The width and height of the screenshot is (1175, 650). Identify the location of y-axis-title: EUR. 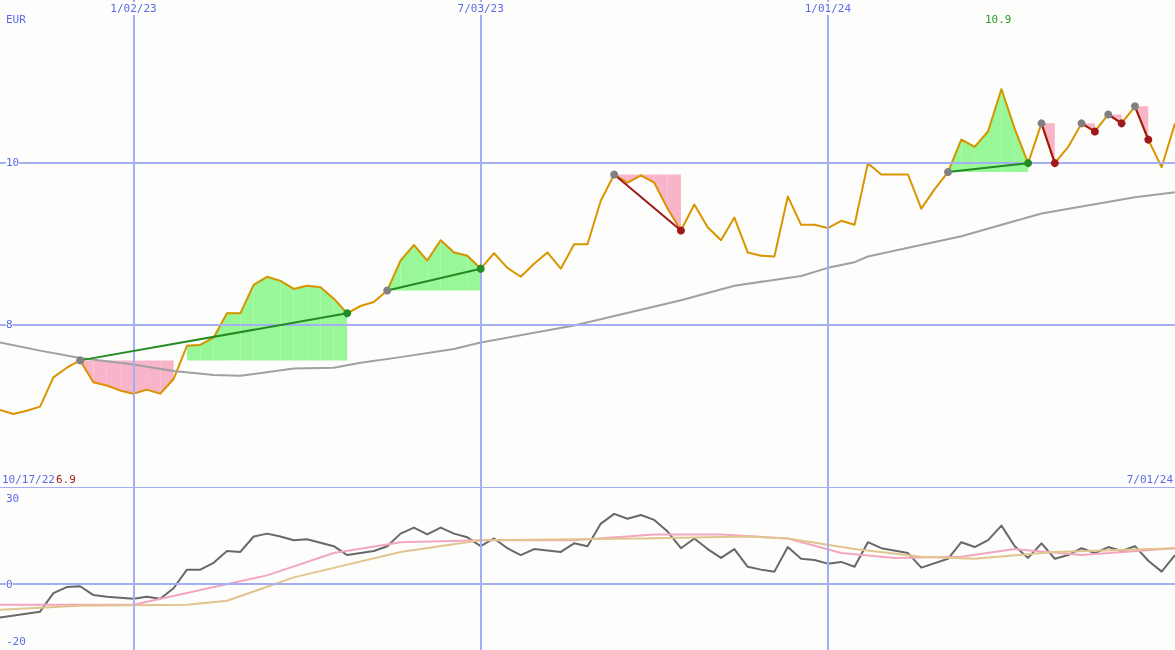
(16, 19).